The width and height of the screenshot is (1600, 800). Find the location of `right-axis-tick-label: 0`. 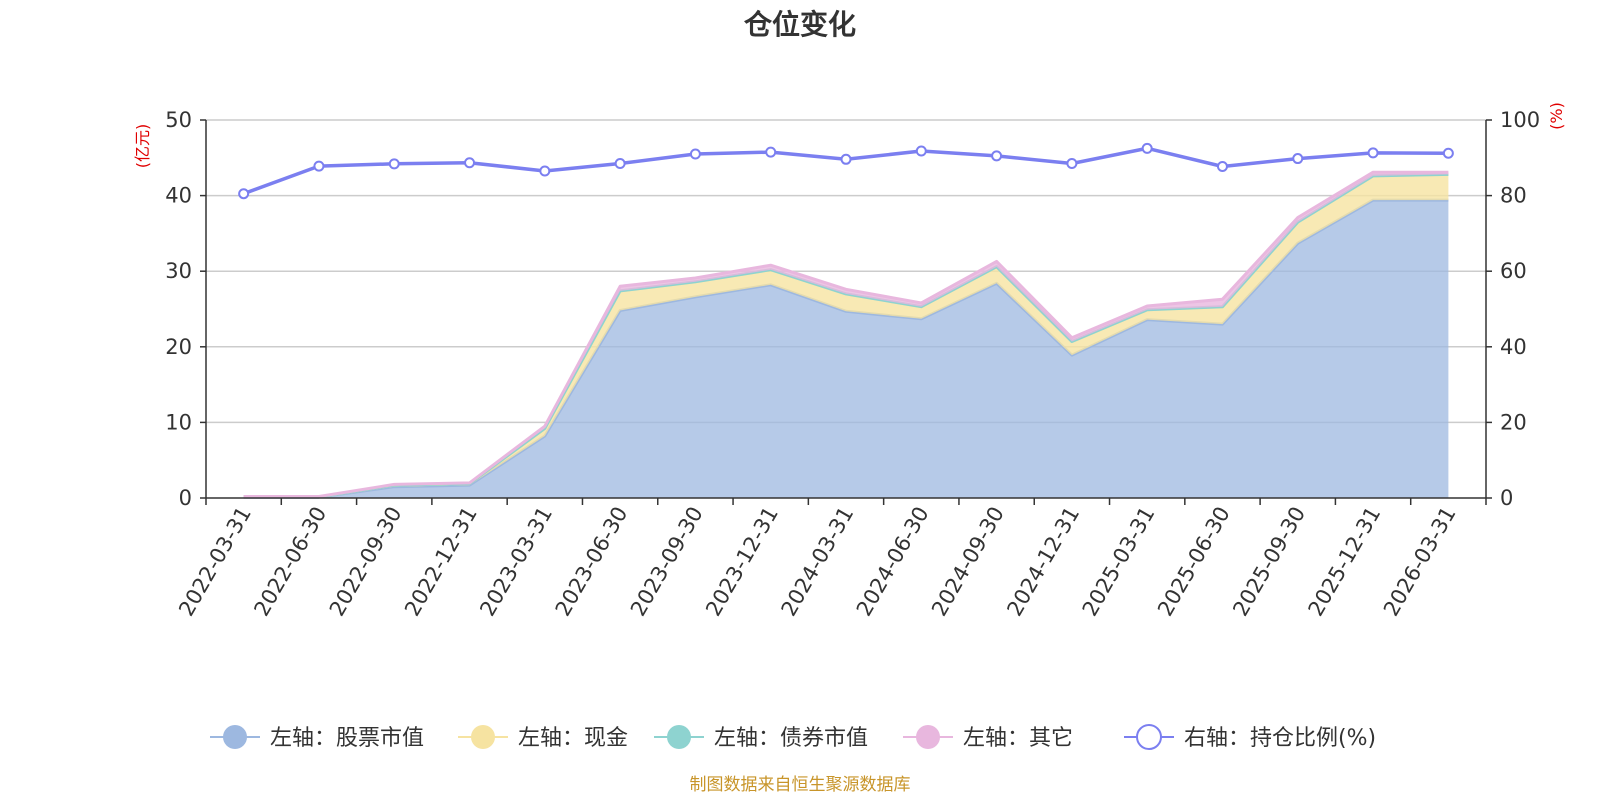

right-axis-tick-label: 0 is located at coordinates (1506, 498).